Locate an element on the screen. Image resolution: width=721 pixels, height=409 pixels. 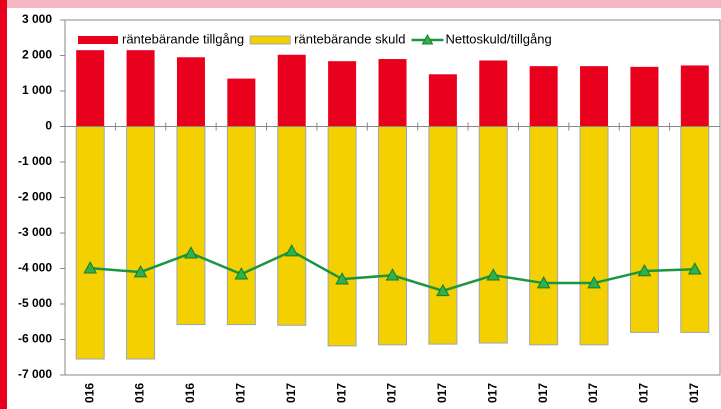
y-tick-label: -6 000 is located at coordinates (35, 339).